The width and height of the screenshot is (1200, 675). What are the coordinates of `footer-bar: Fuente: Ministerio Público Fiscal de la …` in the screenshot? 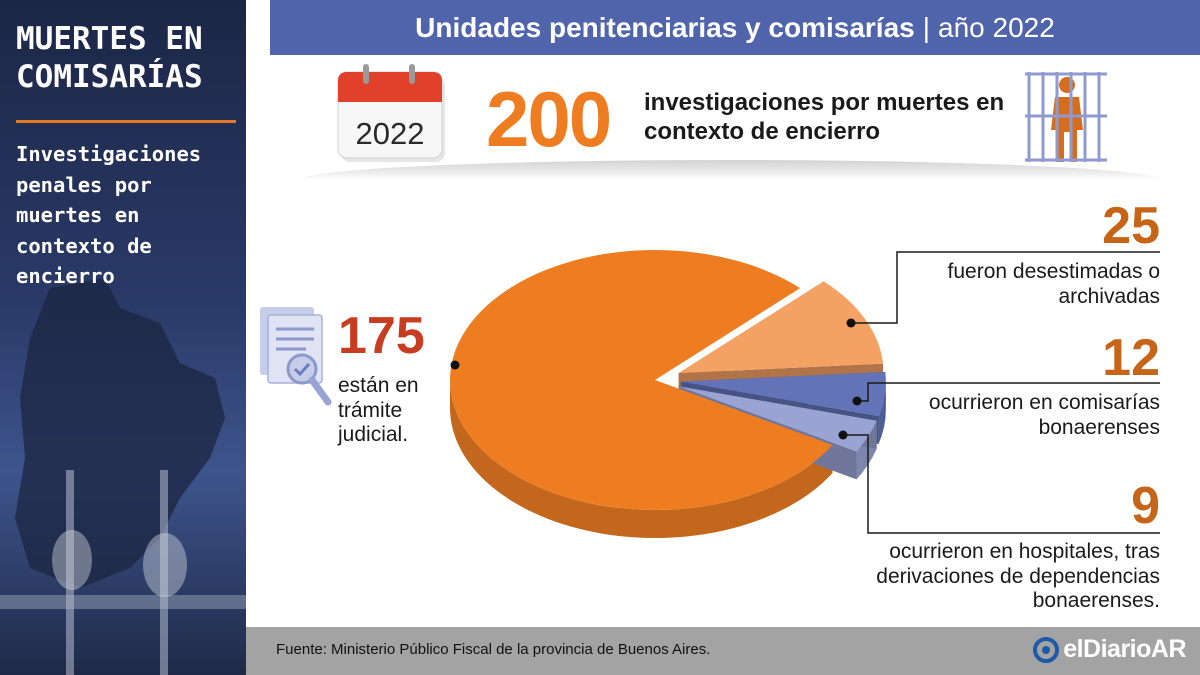 It's located at (723, 651).